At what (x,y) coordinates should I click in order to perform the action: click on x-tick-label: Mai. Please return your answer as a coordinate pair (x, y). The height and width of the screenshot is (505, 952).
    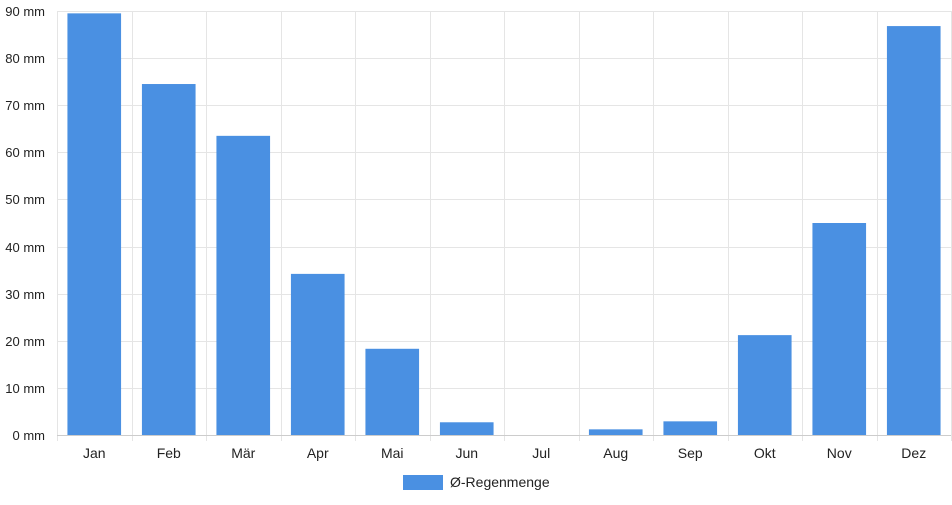
    Looking at the image, I should click on (392, 453).